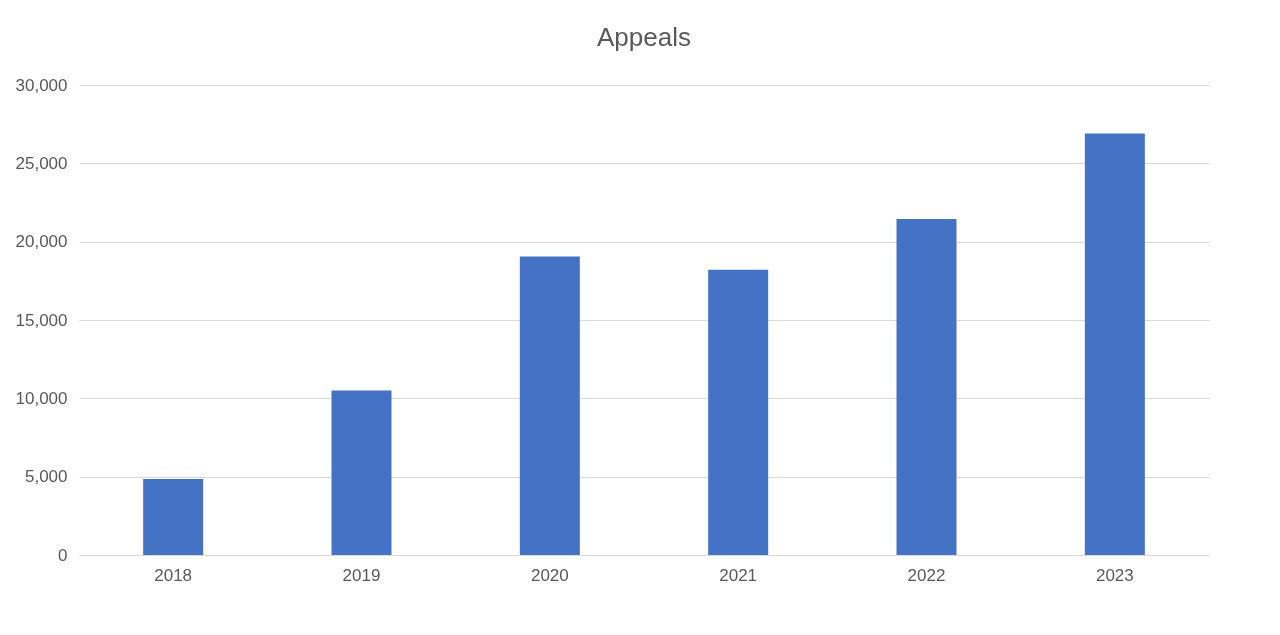 The image size is (1280, 635). What do you see at coordinates (41, 85) in the screenshot?
I see `y-tick-label: 30,000` at bounding box center [41, 85].